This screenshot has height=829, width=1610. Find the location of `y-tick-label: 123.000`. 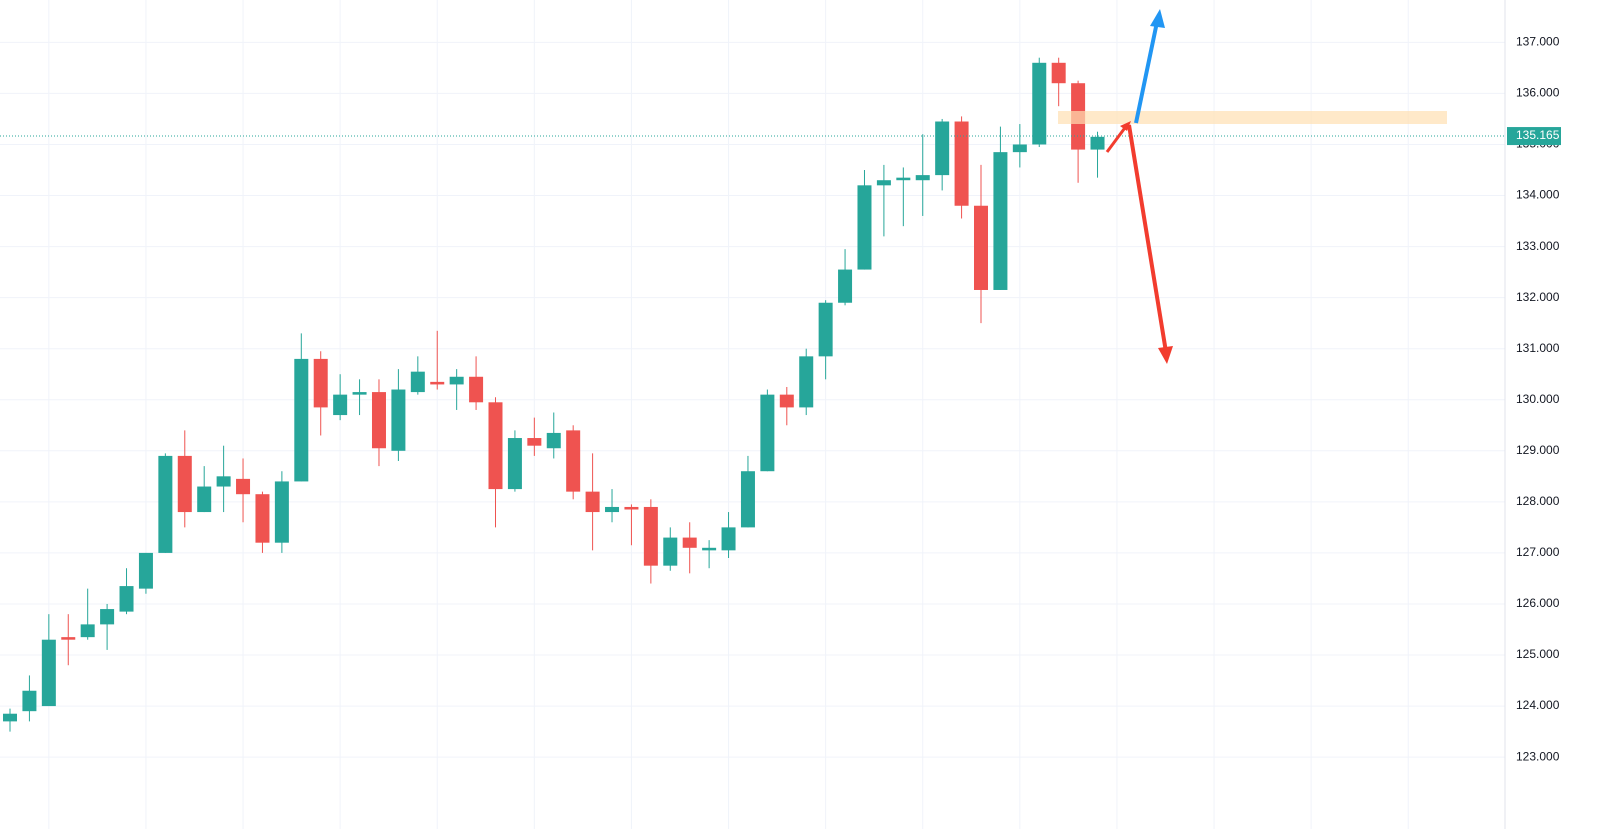

y-tick-label: 123.000 is located at coordinates (1538, 756).